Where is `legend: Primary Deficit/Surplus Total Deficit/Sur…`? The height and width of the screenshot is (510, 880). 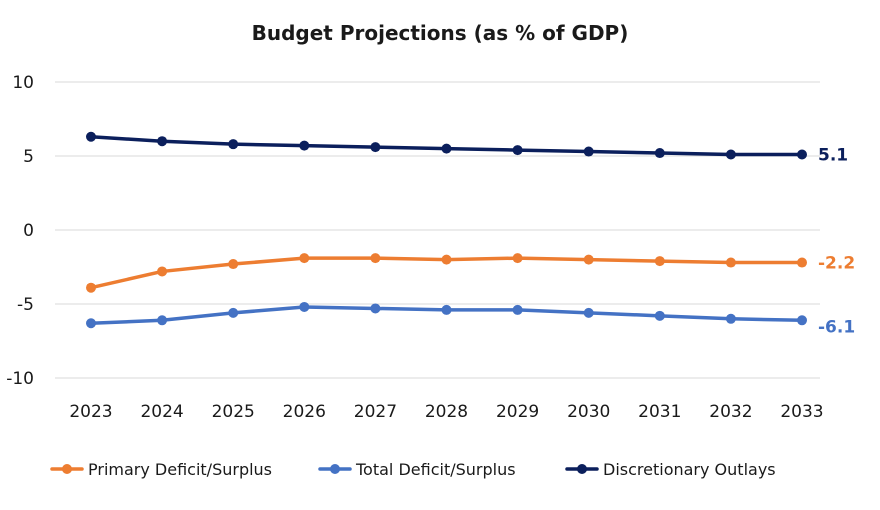
legend: Primary Deficit/Surplus Total Deficit/Sur… is located at coordinates (413, 469).